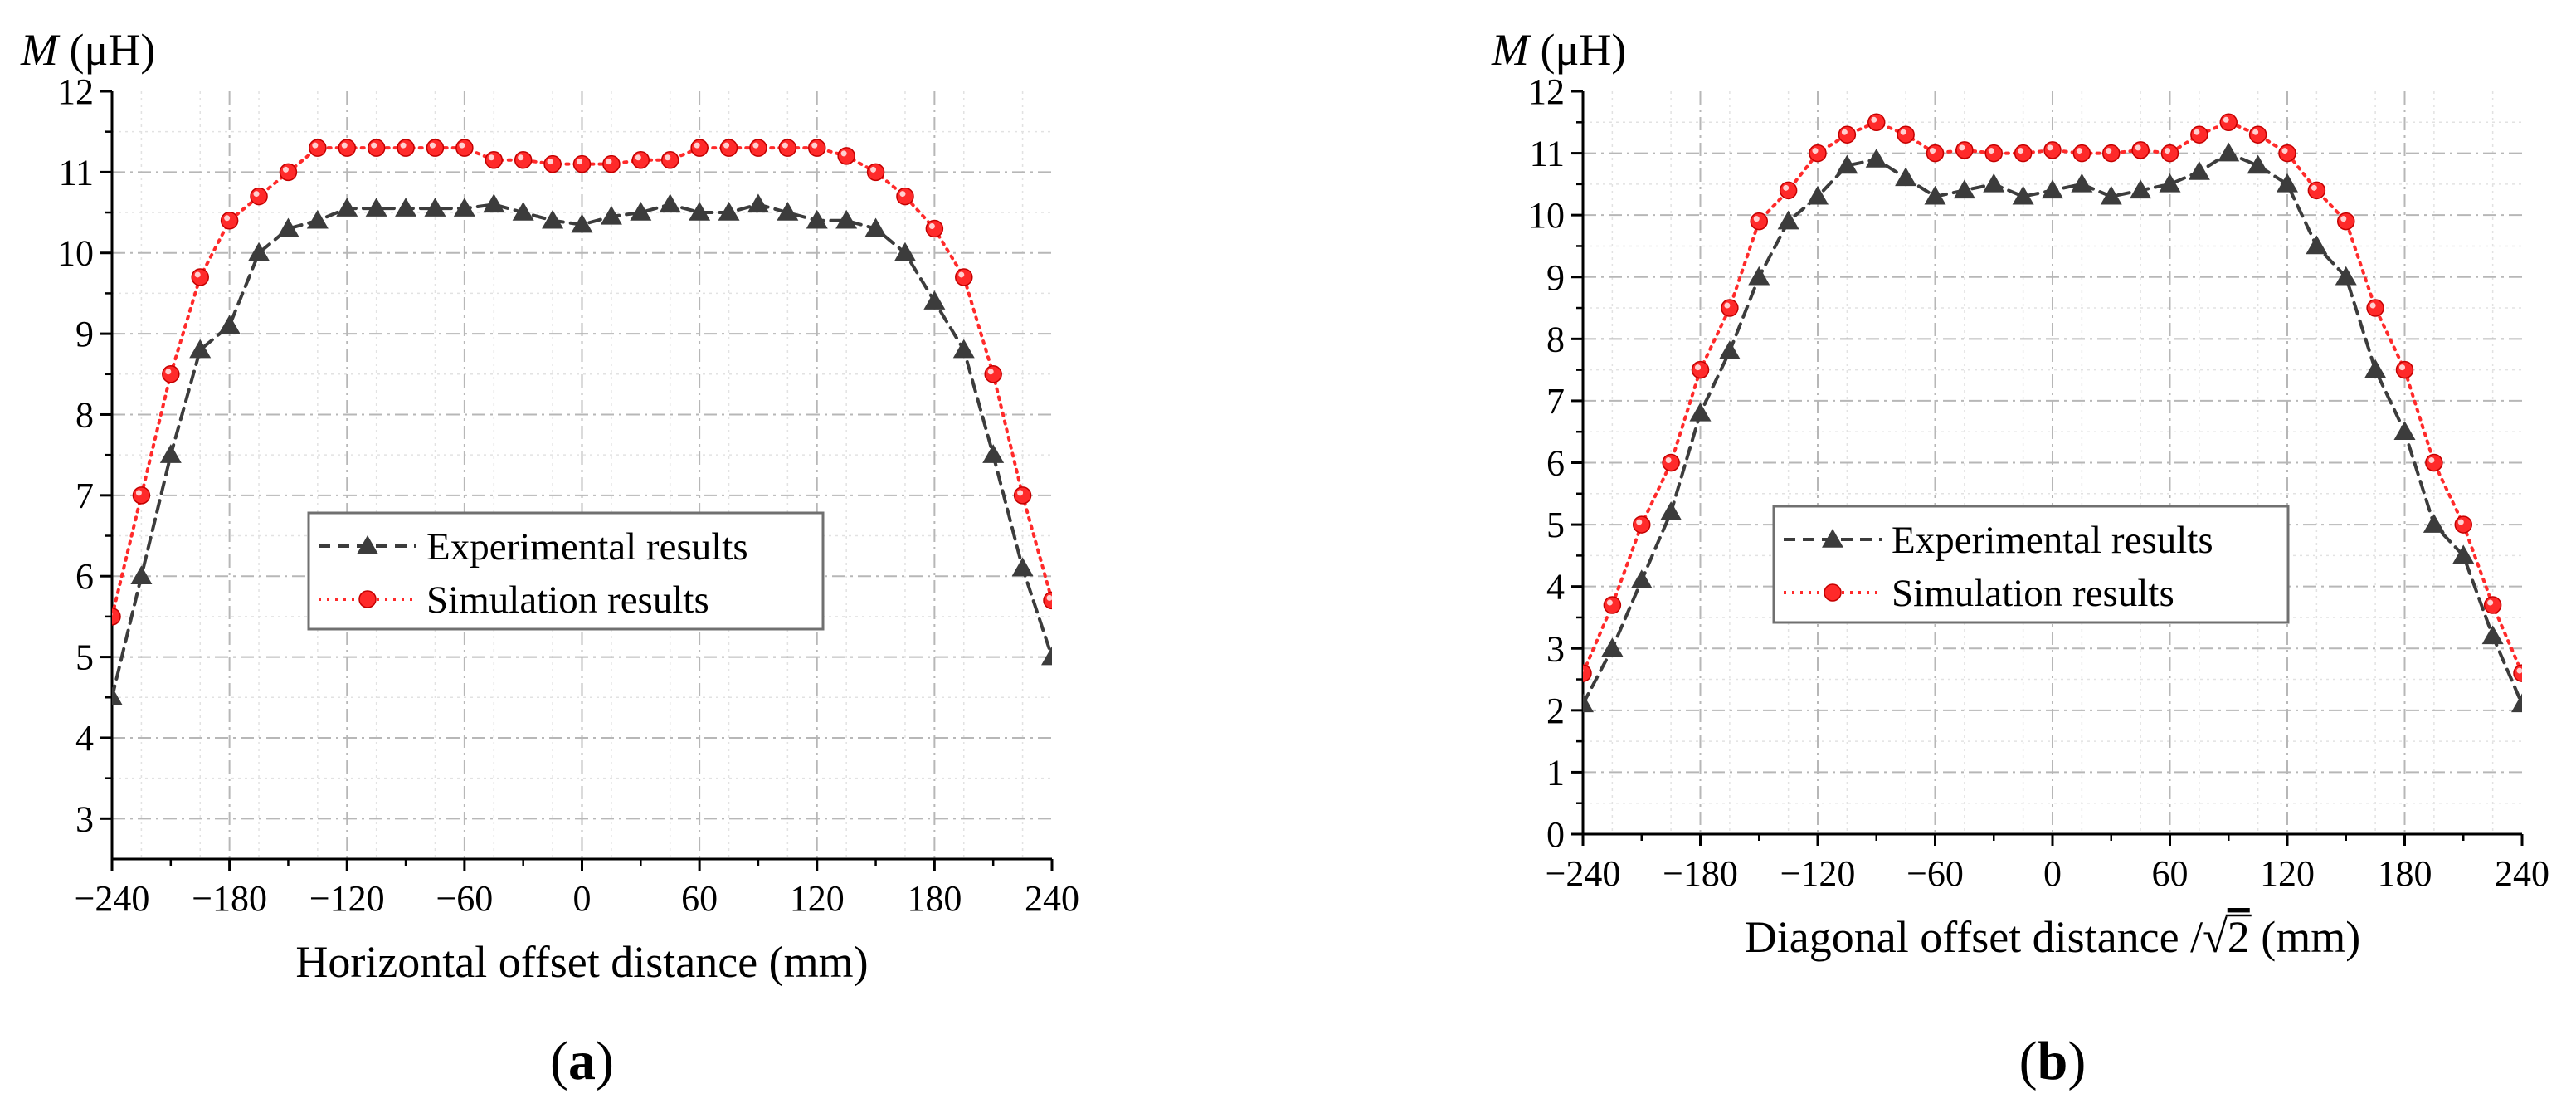 Image resolution: width=2576 pixels, height=1108 pixels. Describe the element at coordinates (87, 50) in the screenshot. I see `y-axis-title: M (μH)` at that location.